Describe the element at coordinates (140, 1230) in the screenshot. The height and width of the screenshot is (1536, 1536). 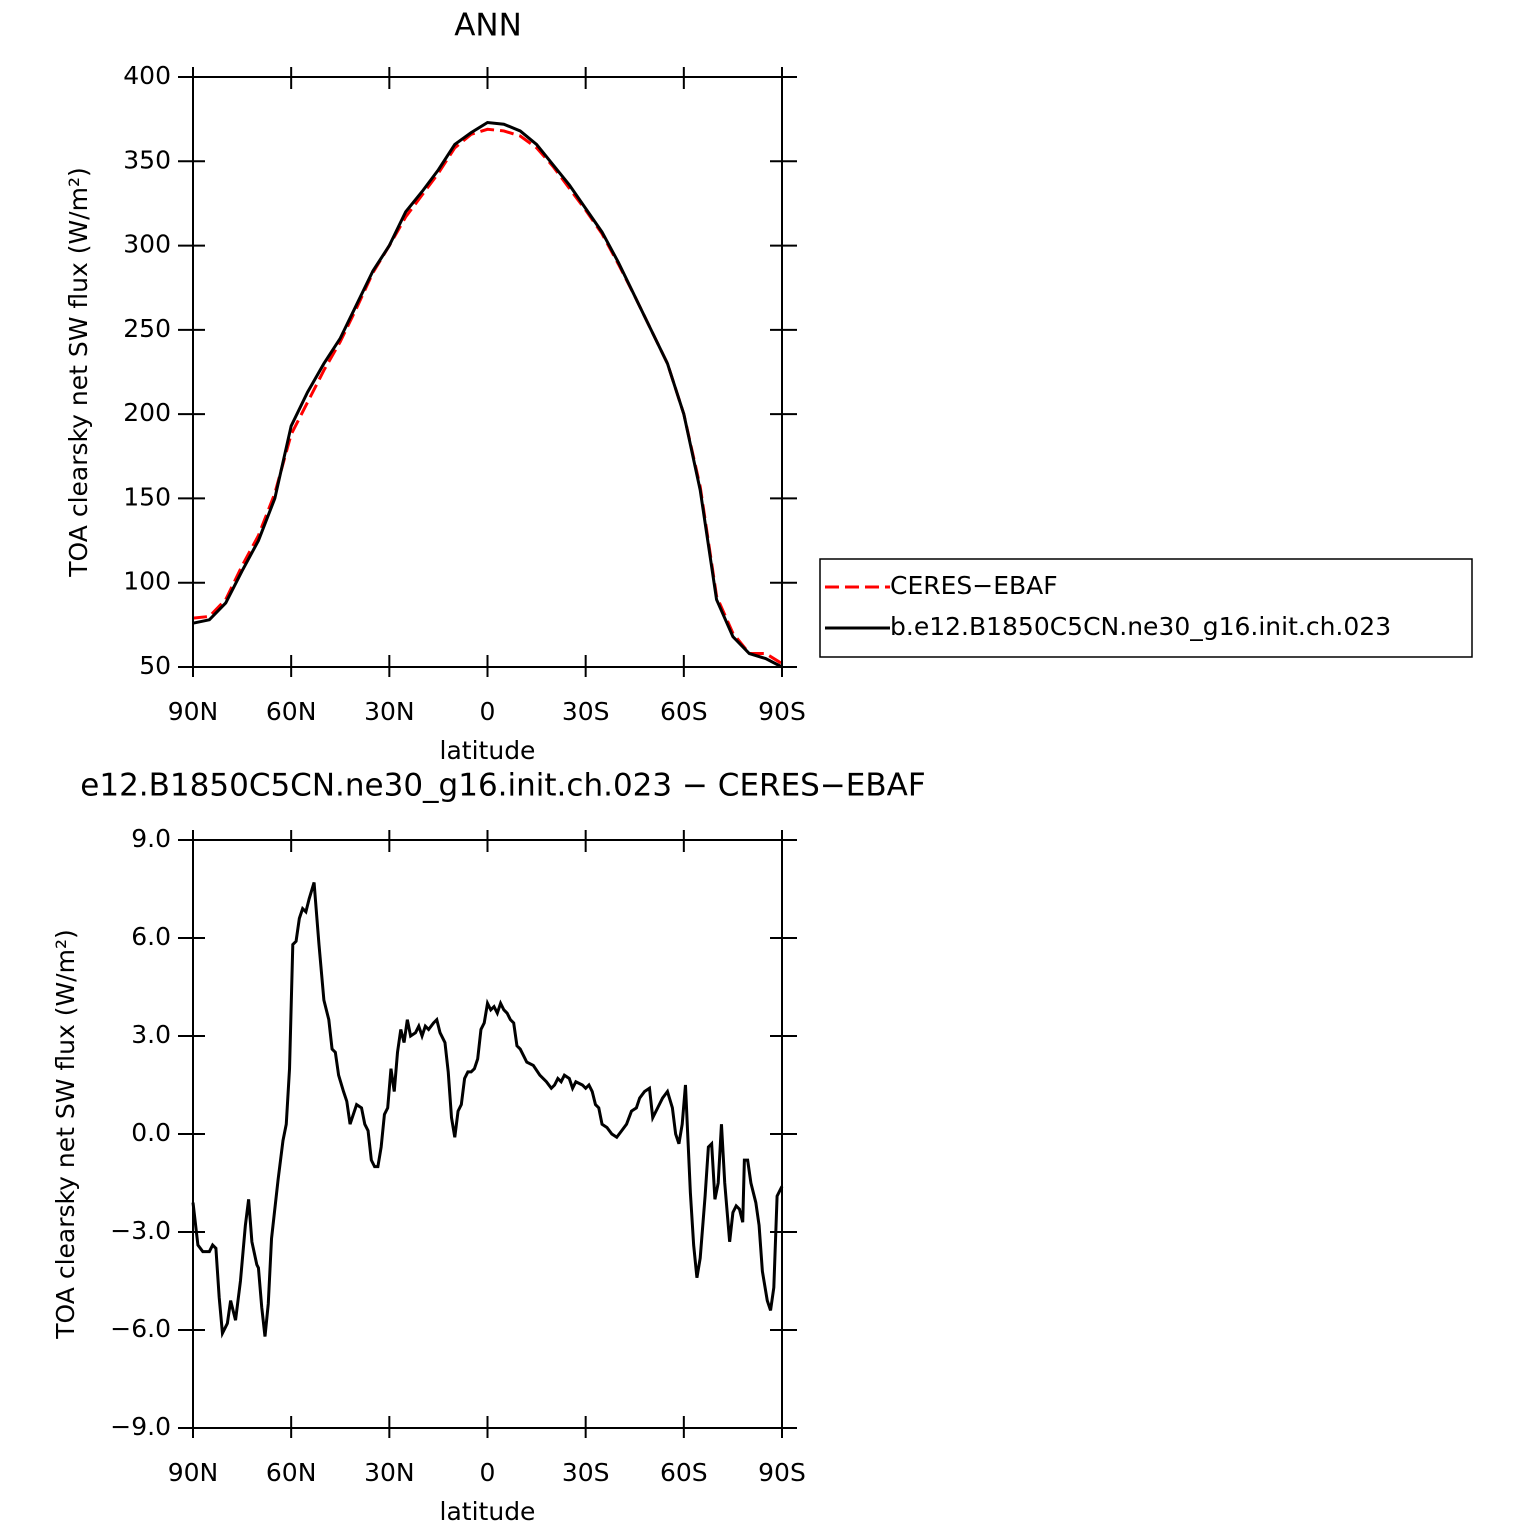
I see `y-tick-label: −3.0` at that location.